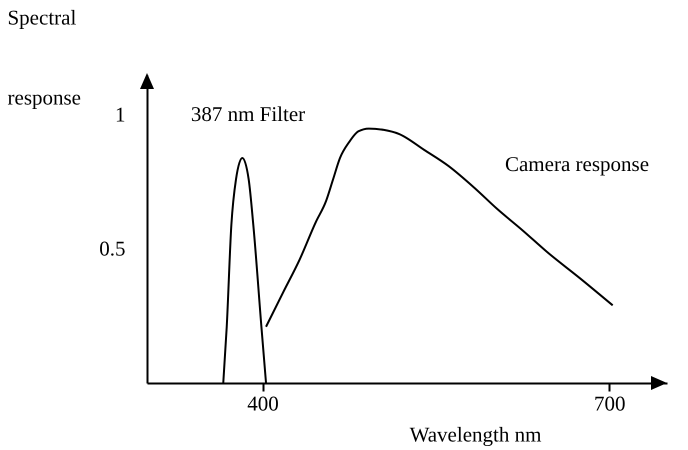 The image size is (688, 450). What do you see at coordinates (112, 248) in the screenshot?
I see `y-tick-label: 0.5` at bounding box center [112, 248].